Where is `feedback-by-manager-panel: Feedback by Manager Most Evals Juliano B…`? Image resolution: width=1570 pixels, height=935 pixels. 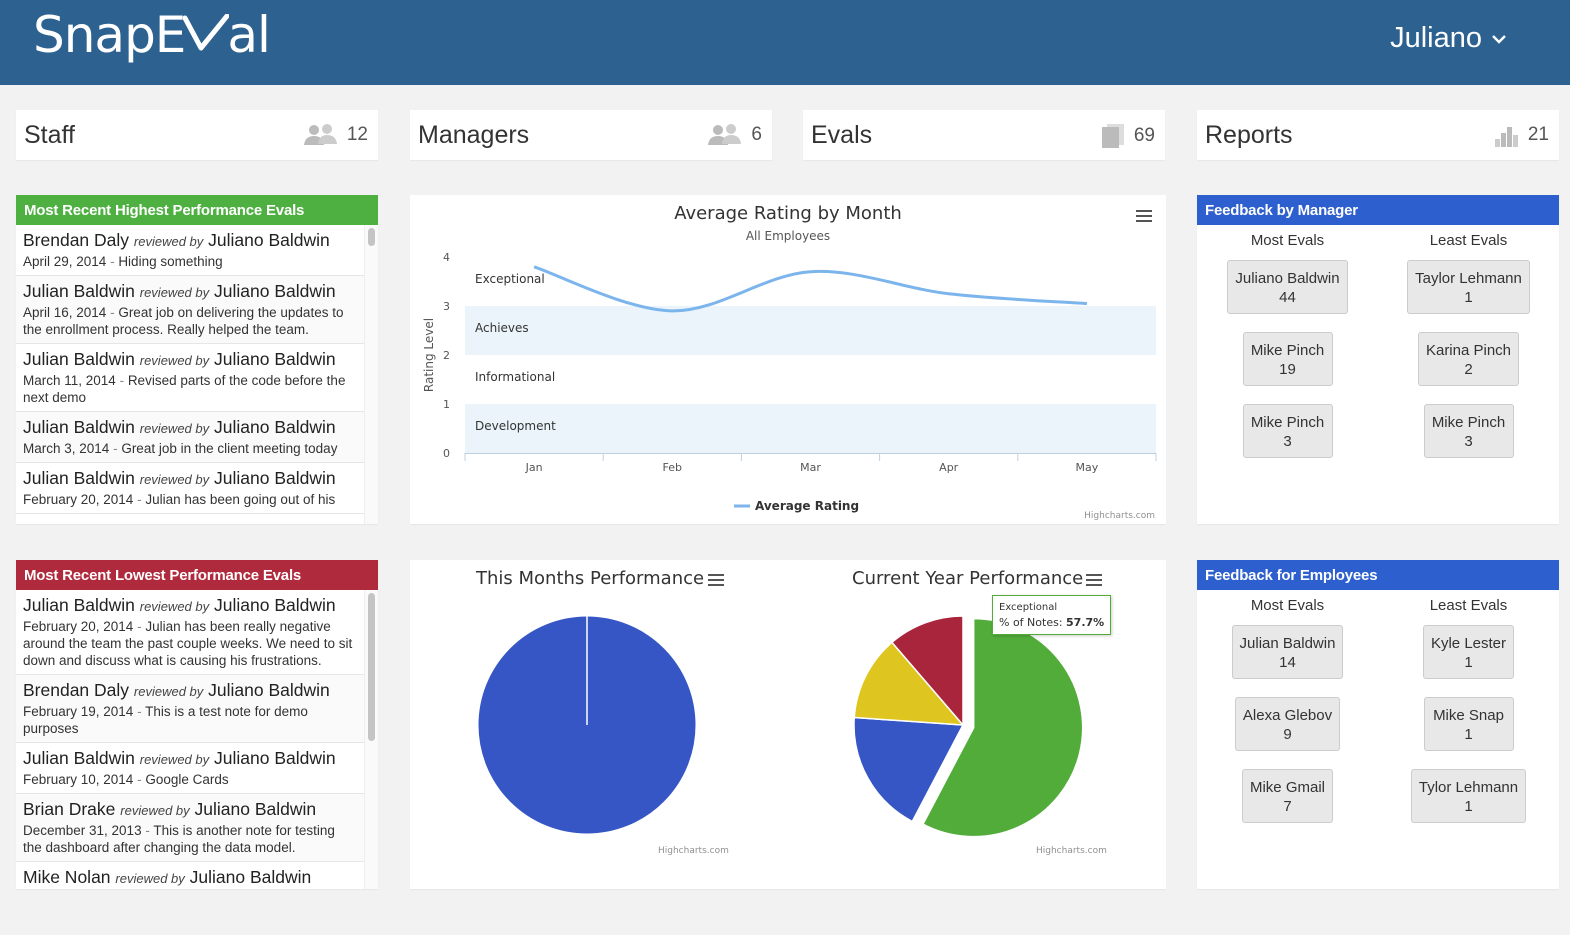
feedback-by-manager-panel: Feedback by Manager Most Evals Juliano B… is located at coordinates (1378, 359).